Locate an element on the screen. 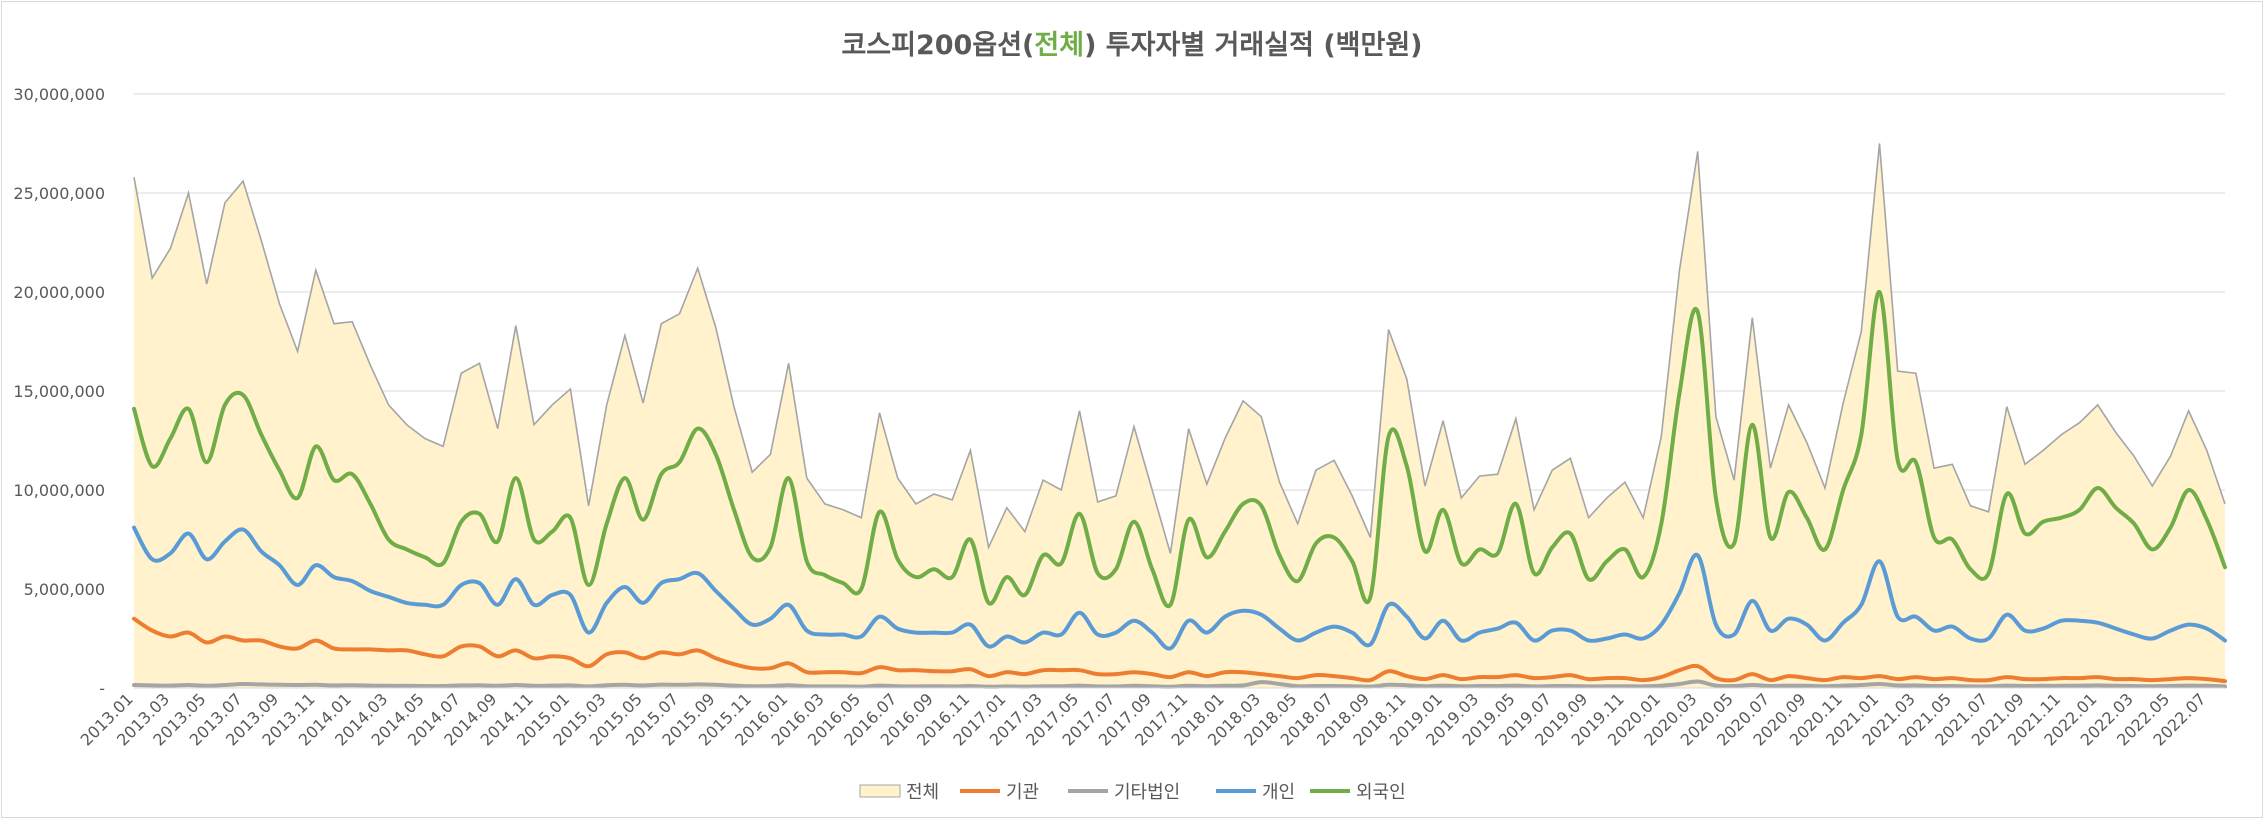 The height and width of the screenshot is (821, 2266). y-tick-label: 5,000,000 is located at coordinates (64, 589).